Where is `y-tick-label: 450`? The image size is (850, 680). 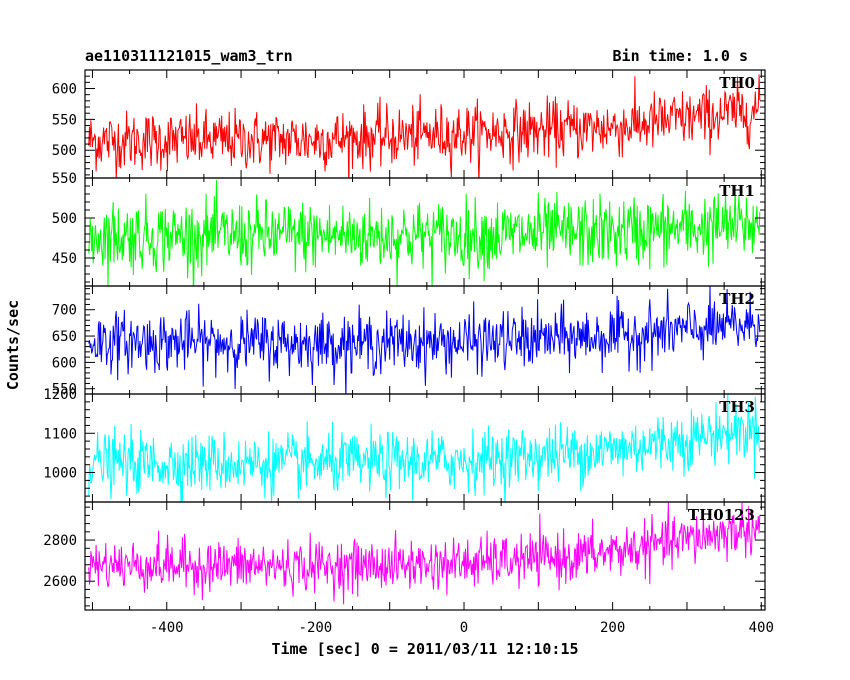
y-tick-label: 450 is located at coordinates (64, 259).